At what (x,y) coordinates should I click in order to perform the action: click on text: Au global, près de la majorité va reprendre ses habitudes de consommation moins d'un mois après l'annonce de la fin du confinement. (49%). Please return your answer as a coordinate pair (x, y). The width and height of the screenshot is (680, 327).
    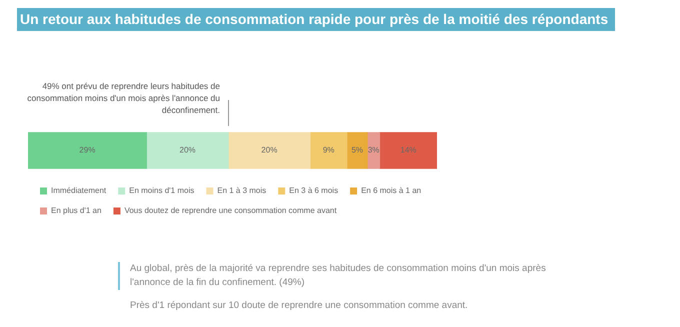
    Looking at the image, I should click on (338, 276).